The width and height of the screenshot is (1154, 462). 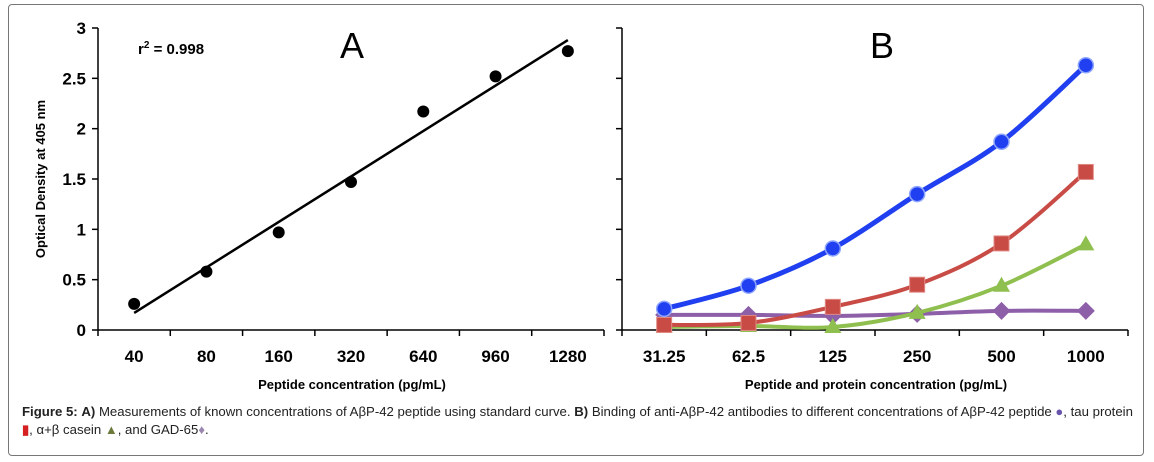 What do you see at coordinates (81, 28) in the screenshot?
I see `chart-a-y-tick-label: 3` at bounding box center [81, 28].